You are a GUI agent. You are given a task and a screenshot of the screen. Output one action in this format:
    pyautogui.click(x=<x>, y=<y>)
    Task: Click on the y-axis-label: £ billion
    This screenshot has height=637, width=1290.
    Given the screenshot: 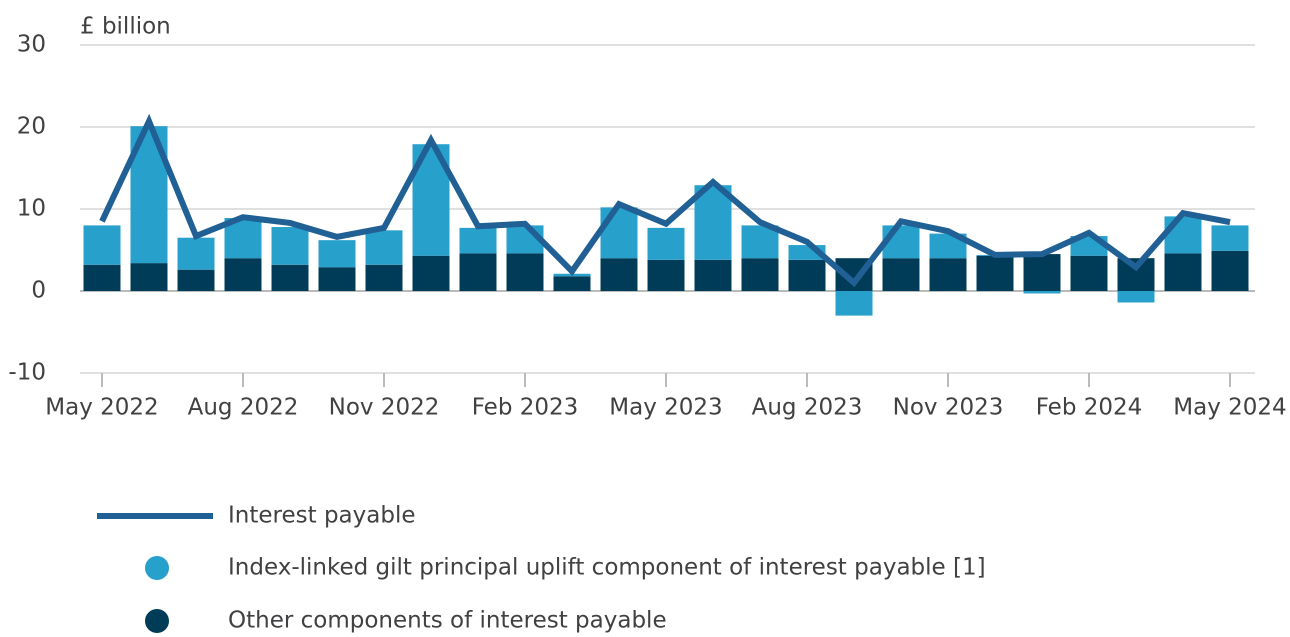 What is the action you would take?
    pyautogui.click(x=125, y=27)
    